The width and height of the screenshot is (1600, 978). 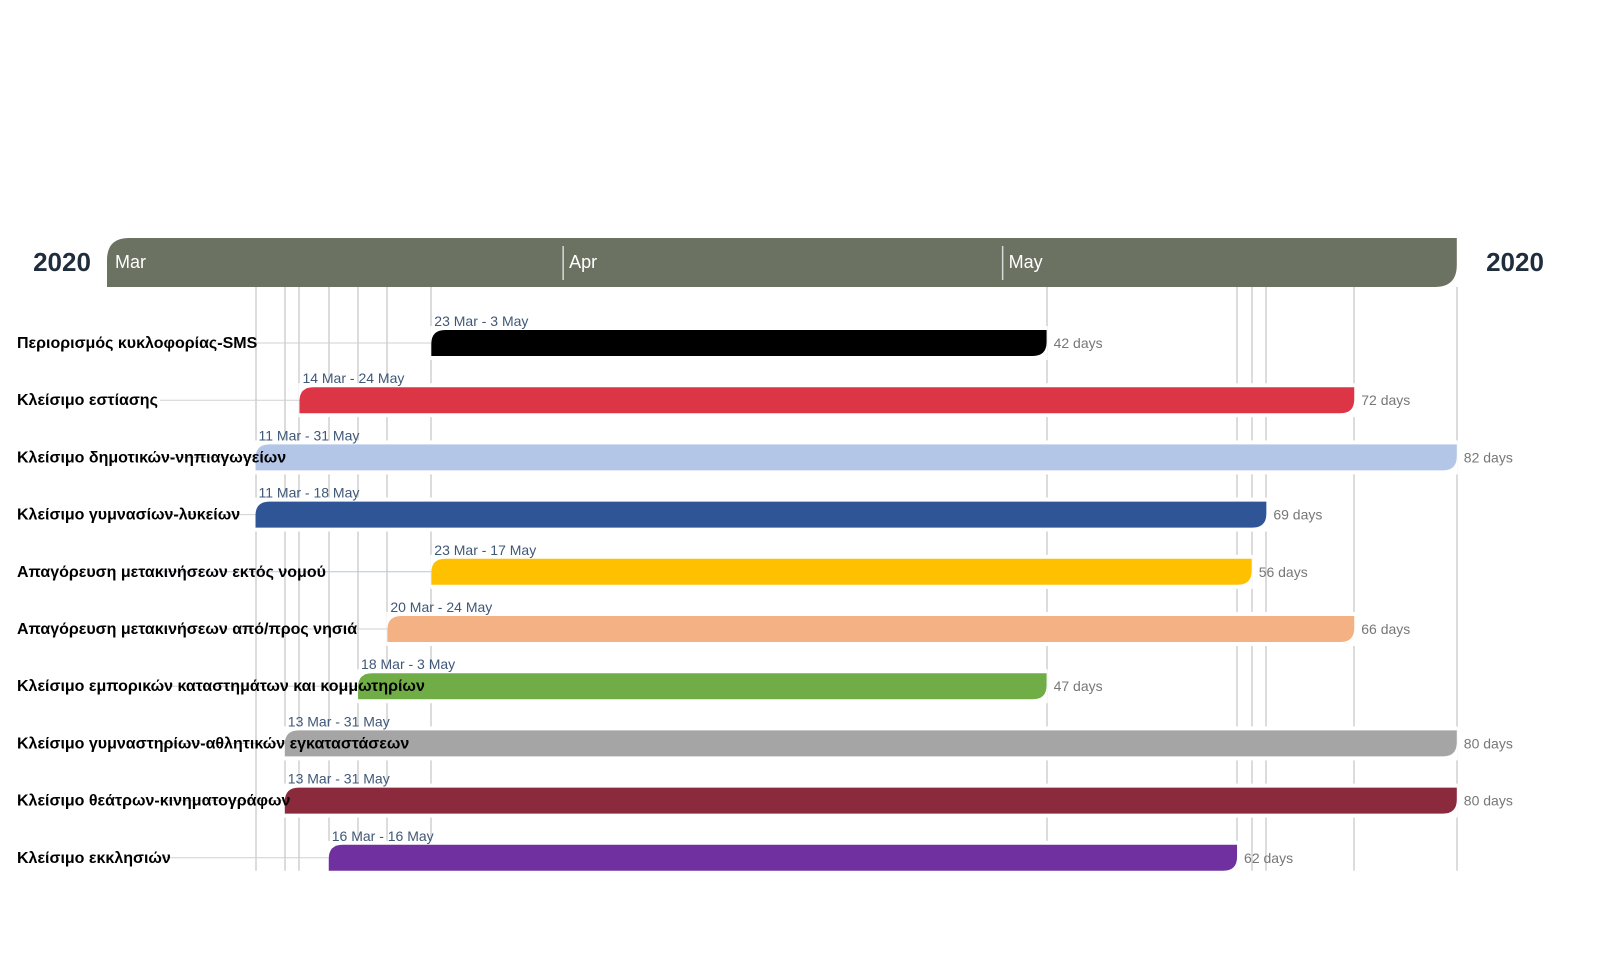 What do you see at coordinates (1026, 262) in the screenshot?
I see `month-label: May` at bounding box center [1026, 262].